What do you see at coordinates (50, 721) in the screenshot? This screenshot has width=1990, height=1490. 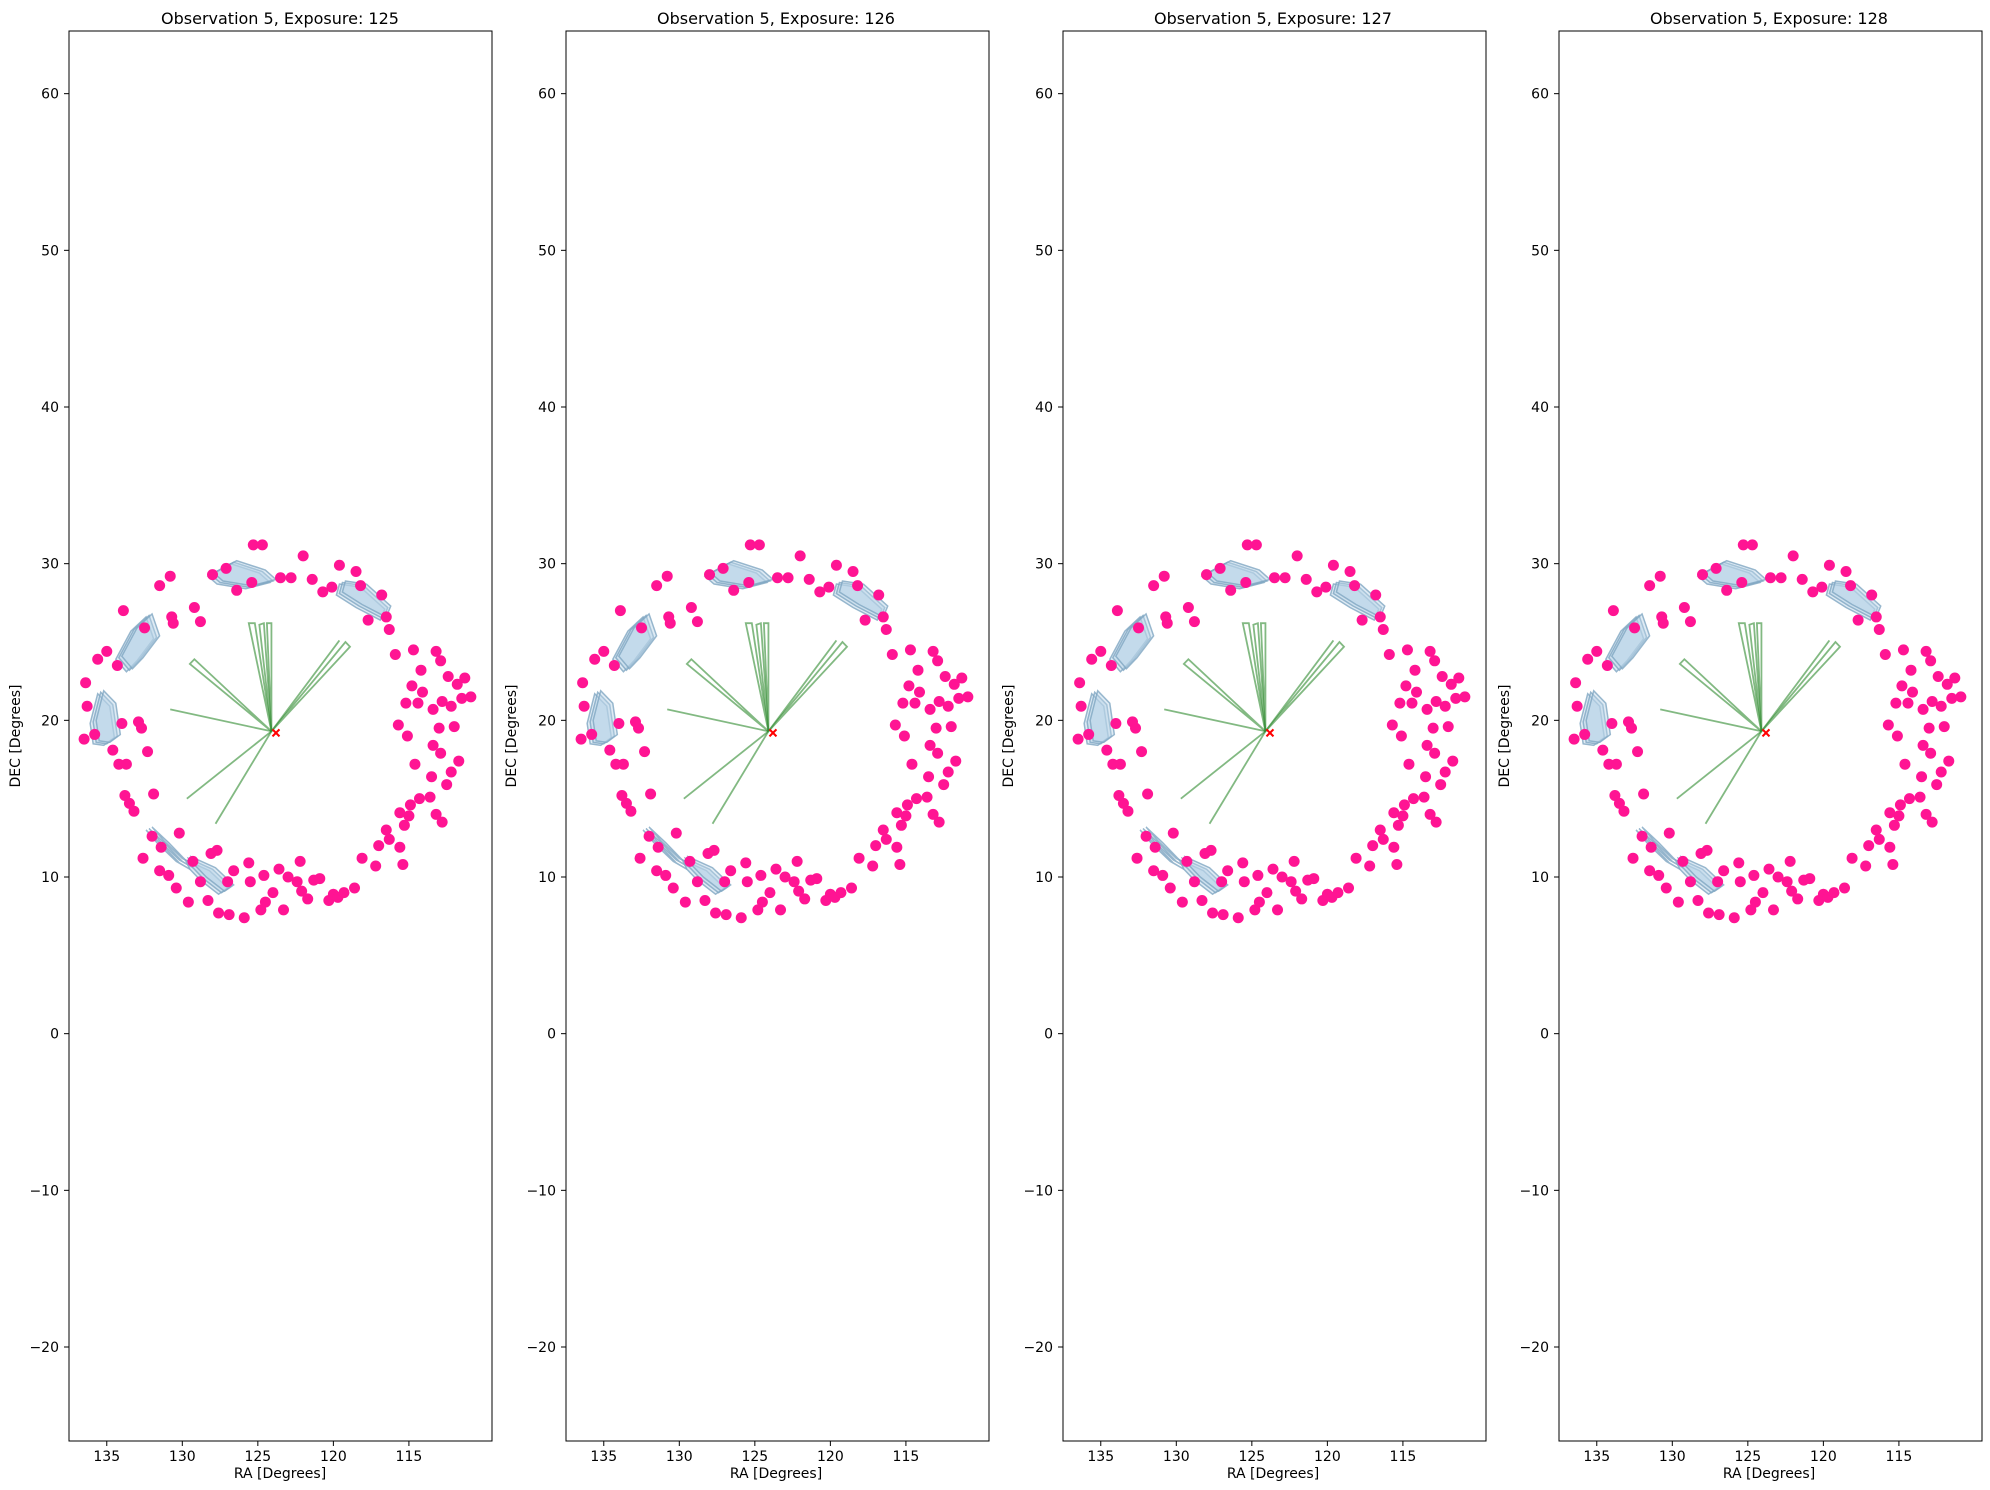 I see `y-tick-label: 20` at bounding box center [50, 721].